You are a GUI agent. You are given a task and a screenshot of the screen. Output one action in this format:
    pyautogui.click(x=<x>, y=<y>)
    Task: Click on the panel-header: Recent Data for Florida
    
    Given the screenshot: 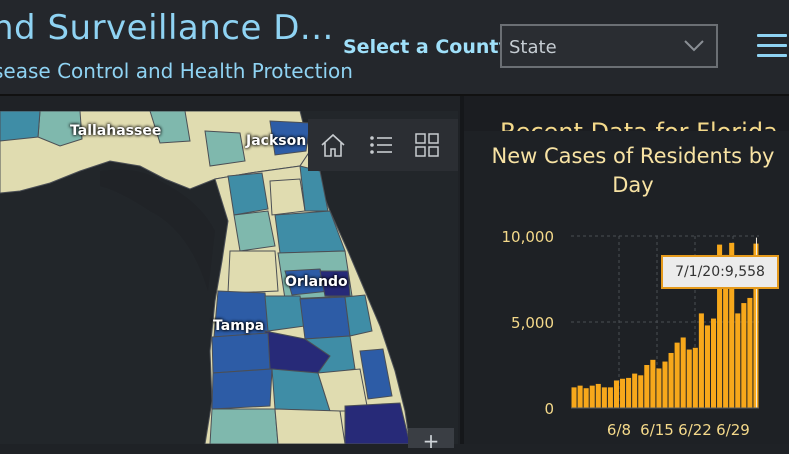 What is the action you would take?
    pyautogui.click(x=626, y=113)
    